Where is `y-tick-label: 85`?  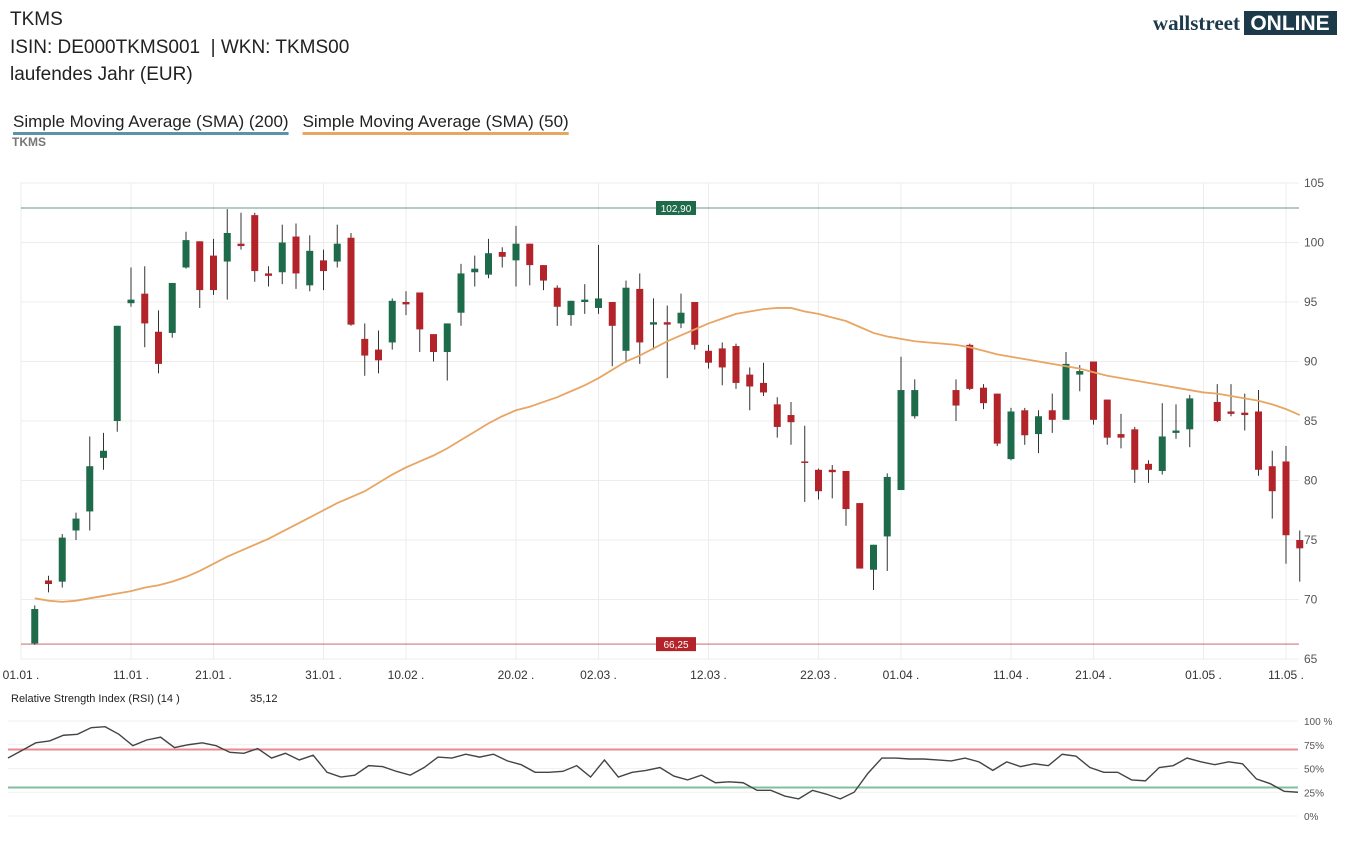 y-tick-label: 85 is located at coordinates (1311, 421).